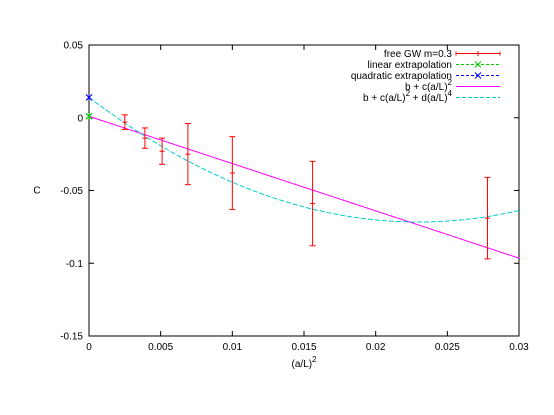  I want to click on x-tick-label: 0.02, so click(376, 347).